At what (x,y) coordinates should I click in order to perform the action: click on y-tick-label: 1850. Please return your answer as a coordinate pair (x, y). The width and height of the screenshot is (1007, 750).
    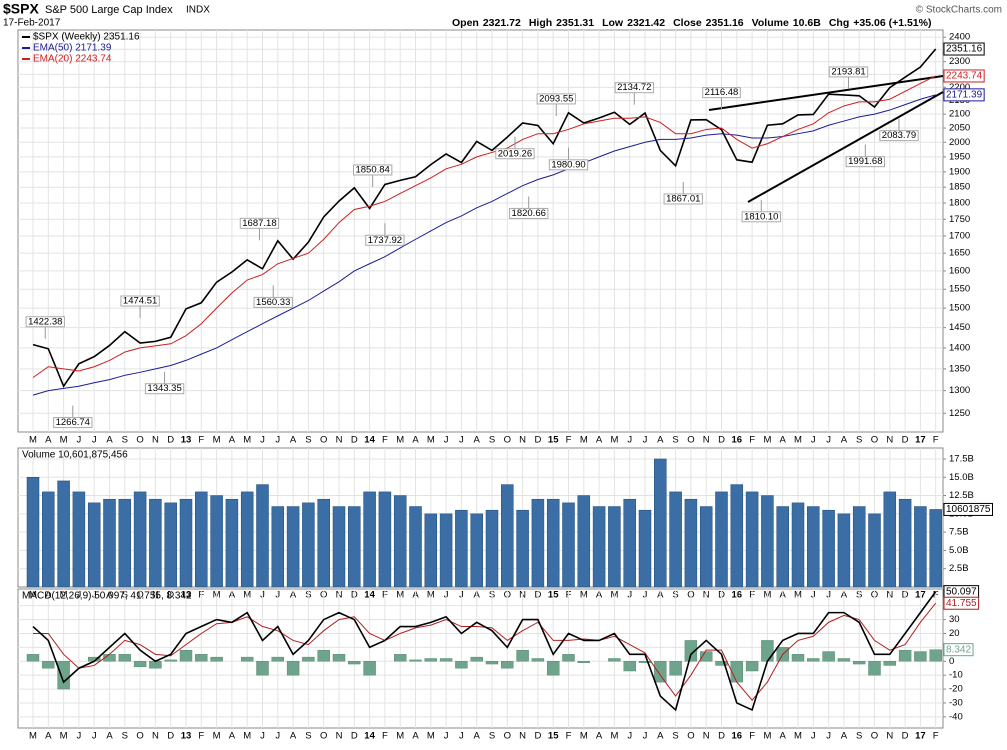
    Looking at the image, I should click on (959, 187).